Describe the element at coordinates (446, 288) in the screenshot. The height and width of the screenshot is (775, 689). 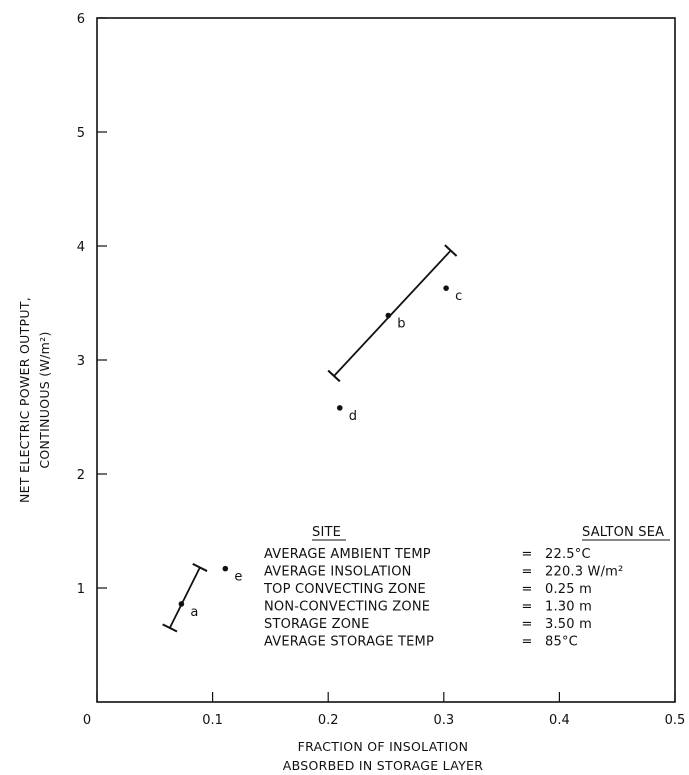
I see `point-c` at that location.